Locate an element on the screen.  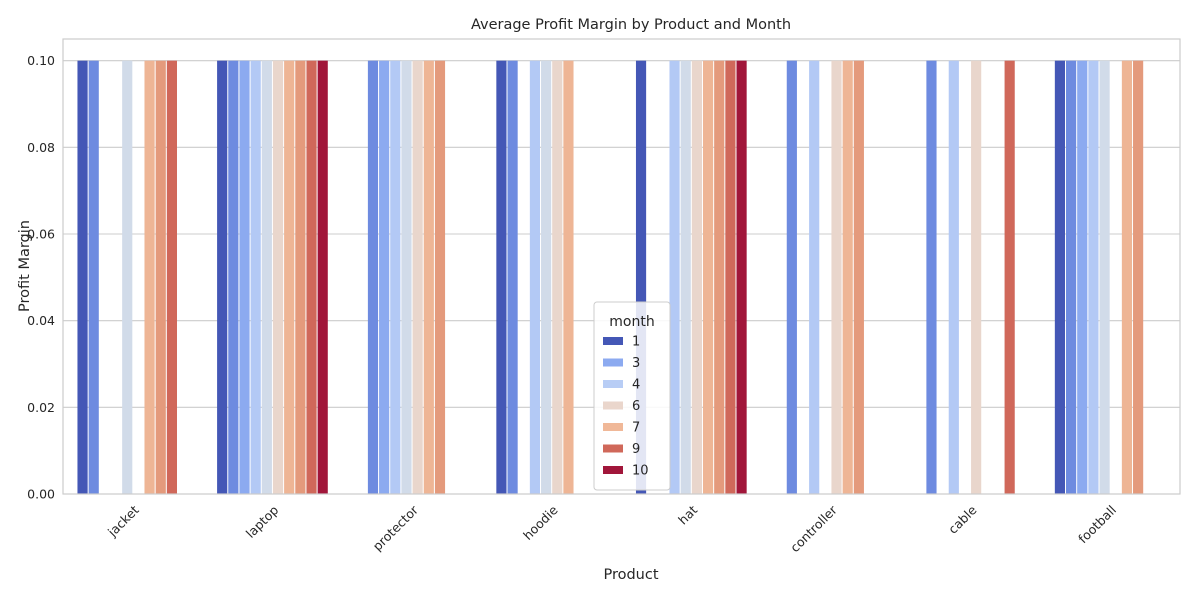
legend-label: 10 is located at coordinates (640, 471).